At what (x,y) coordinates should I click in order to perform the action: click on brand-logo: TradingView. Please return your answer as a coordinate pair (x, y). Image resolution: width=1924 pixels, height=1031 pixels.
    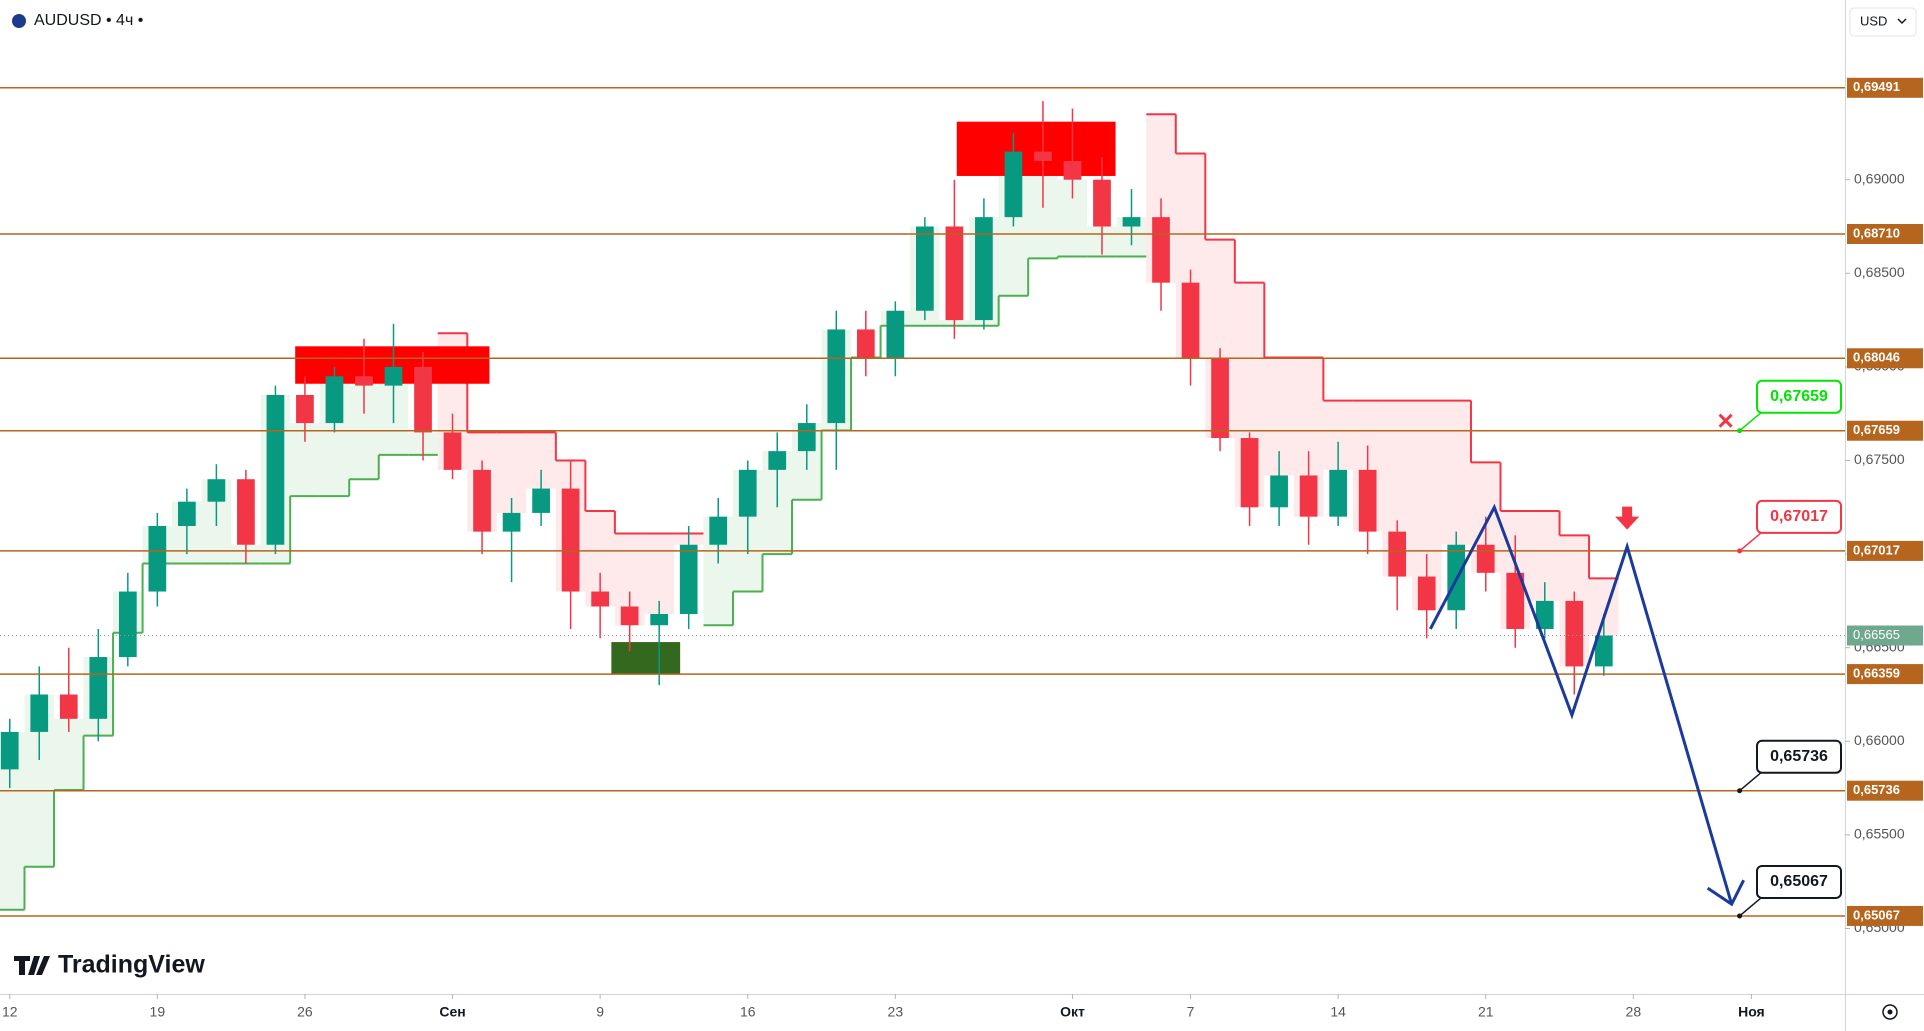
    Looking at the image, I should click on (109, 965).